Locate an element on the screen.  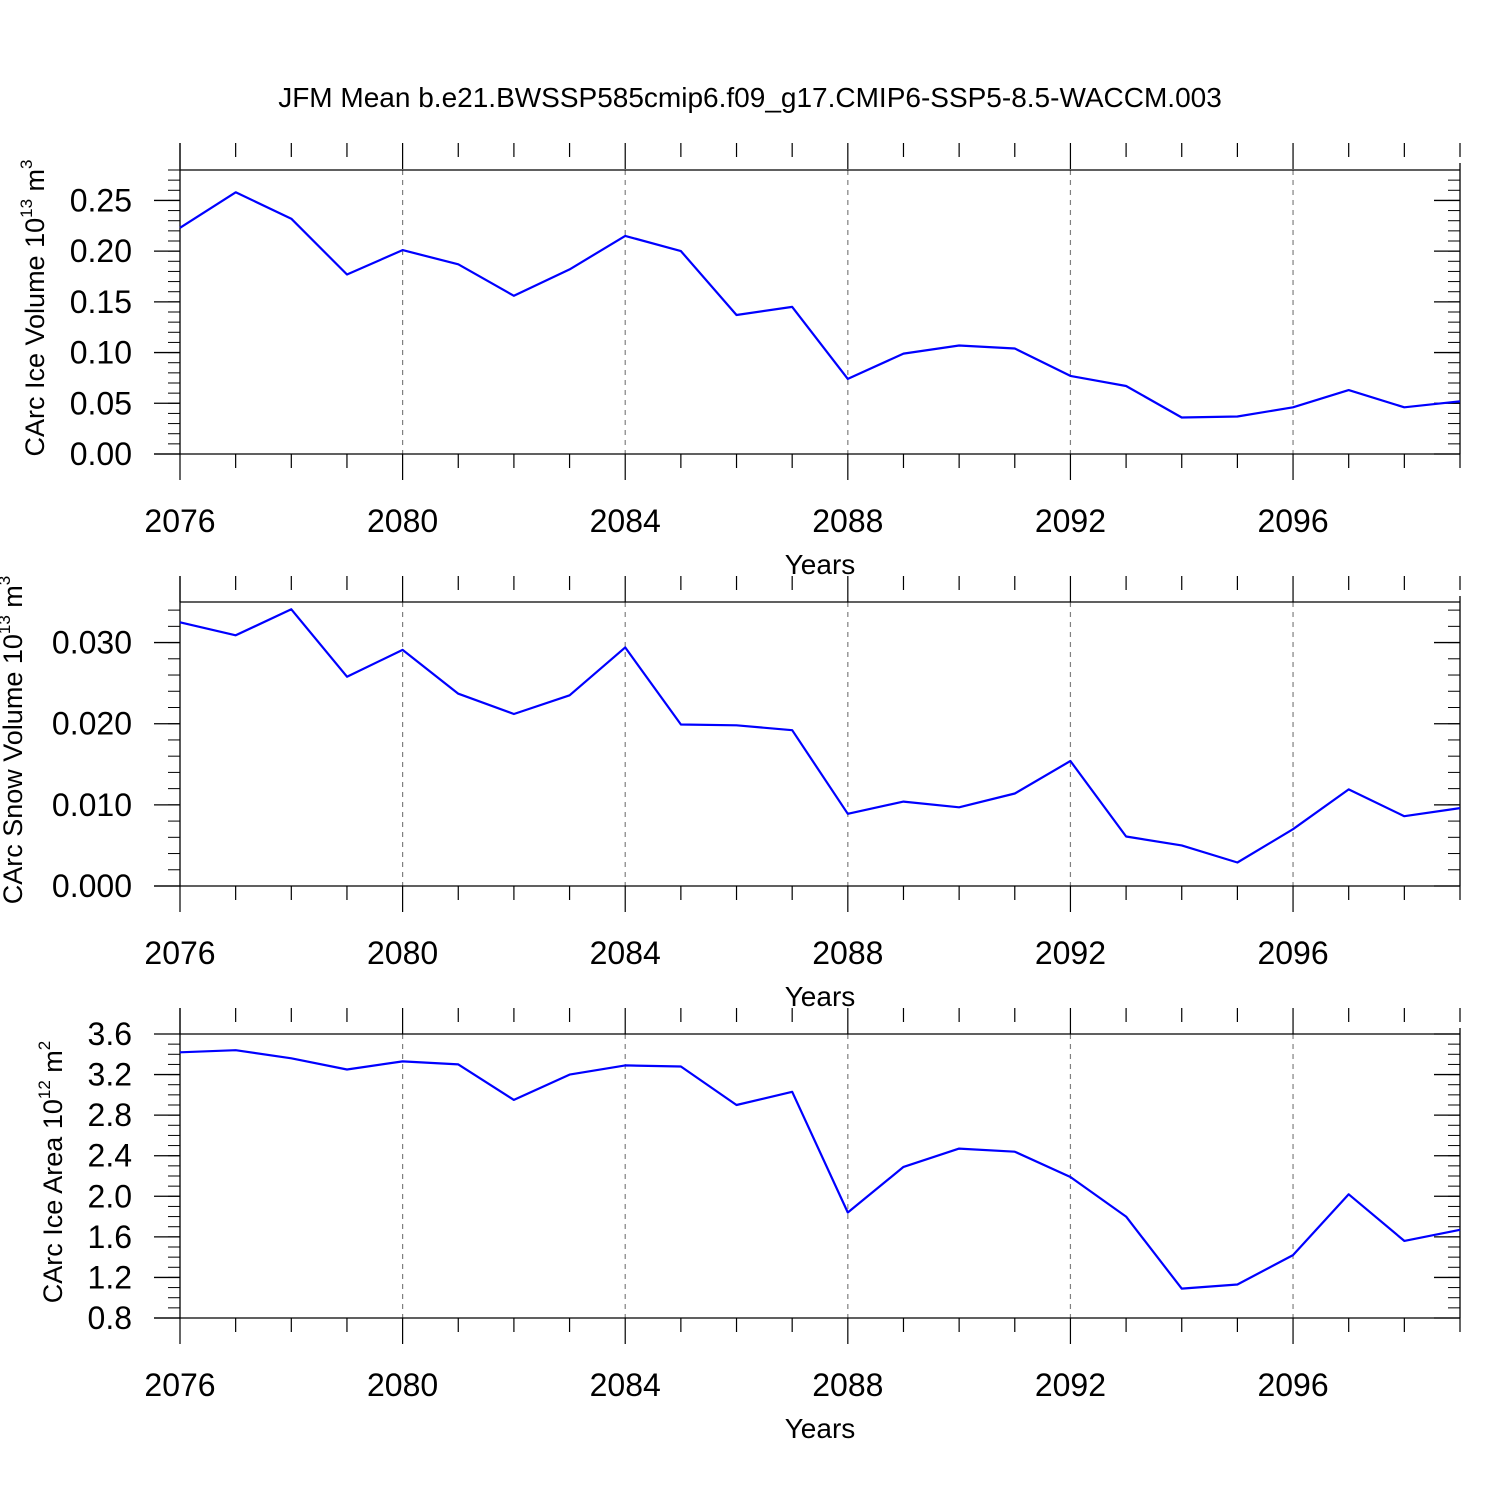
y-tick-label: 0.00 is located at coordinates (101, 454).